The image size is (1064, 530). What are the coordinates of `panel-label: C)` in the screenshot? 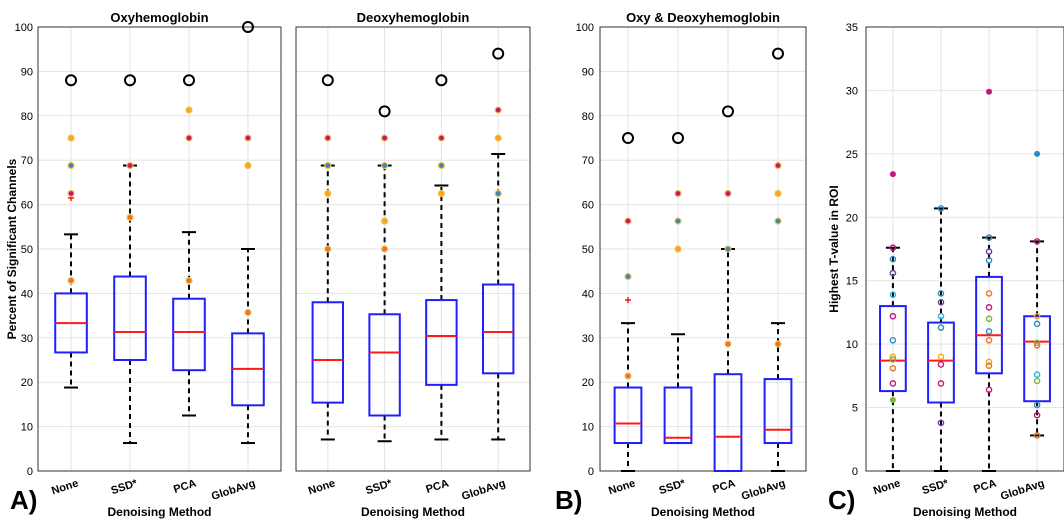 It's located at (841, 500).